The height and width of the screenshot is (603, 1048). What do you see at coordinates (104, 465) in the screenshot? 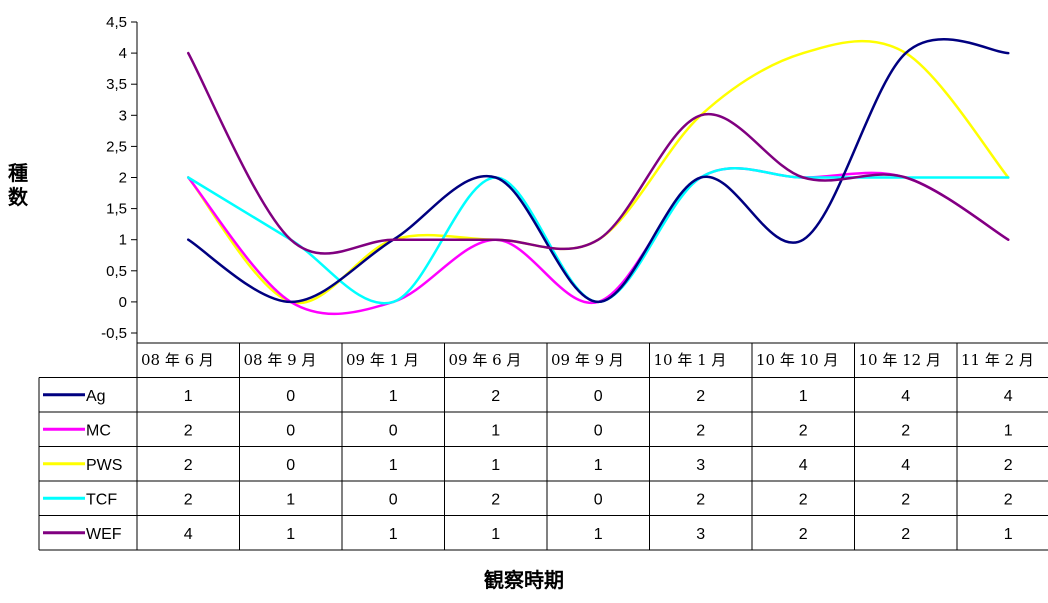
I see `legend-label: PWS` at bounding box center [104, 465].